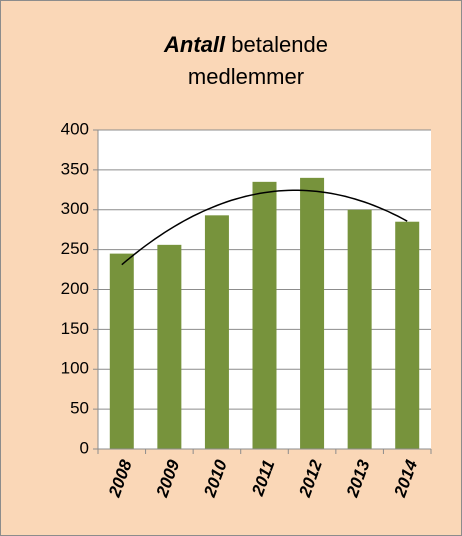 The width and height of the screenshot is (462, 536). Describe the element at coordinates (405, 478) in the screenshot. I see `x-tick-label: 2014` at that location.